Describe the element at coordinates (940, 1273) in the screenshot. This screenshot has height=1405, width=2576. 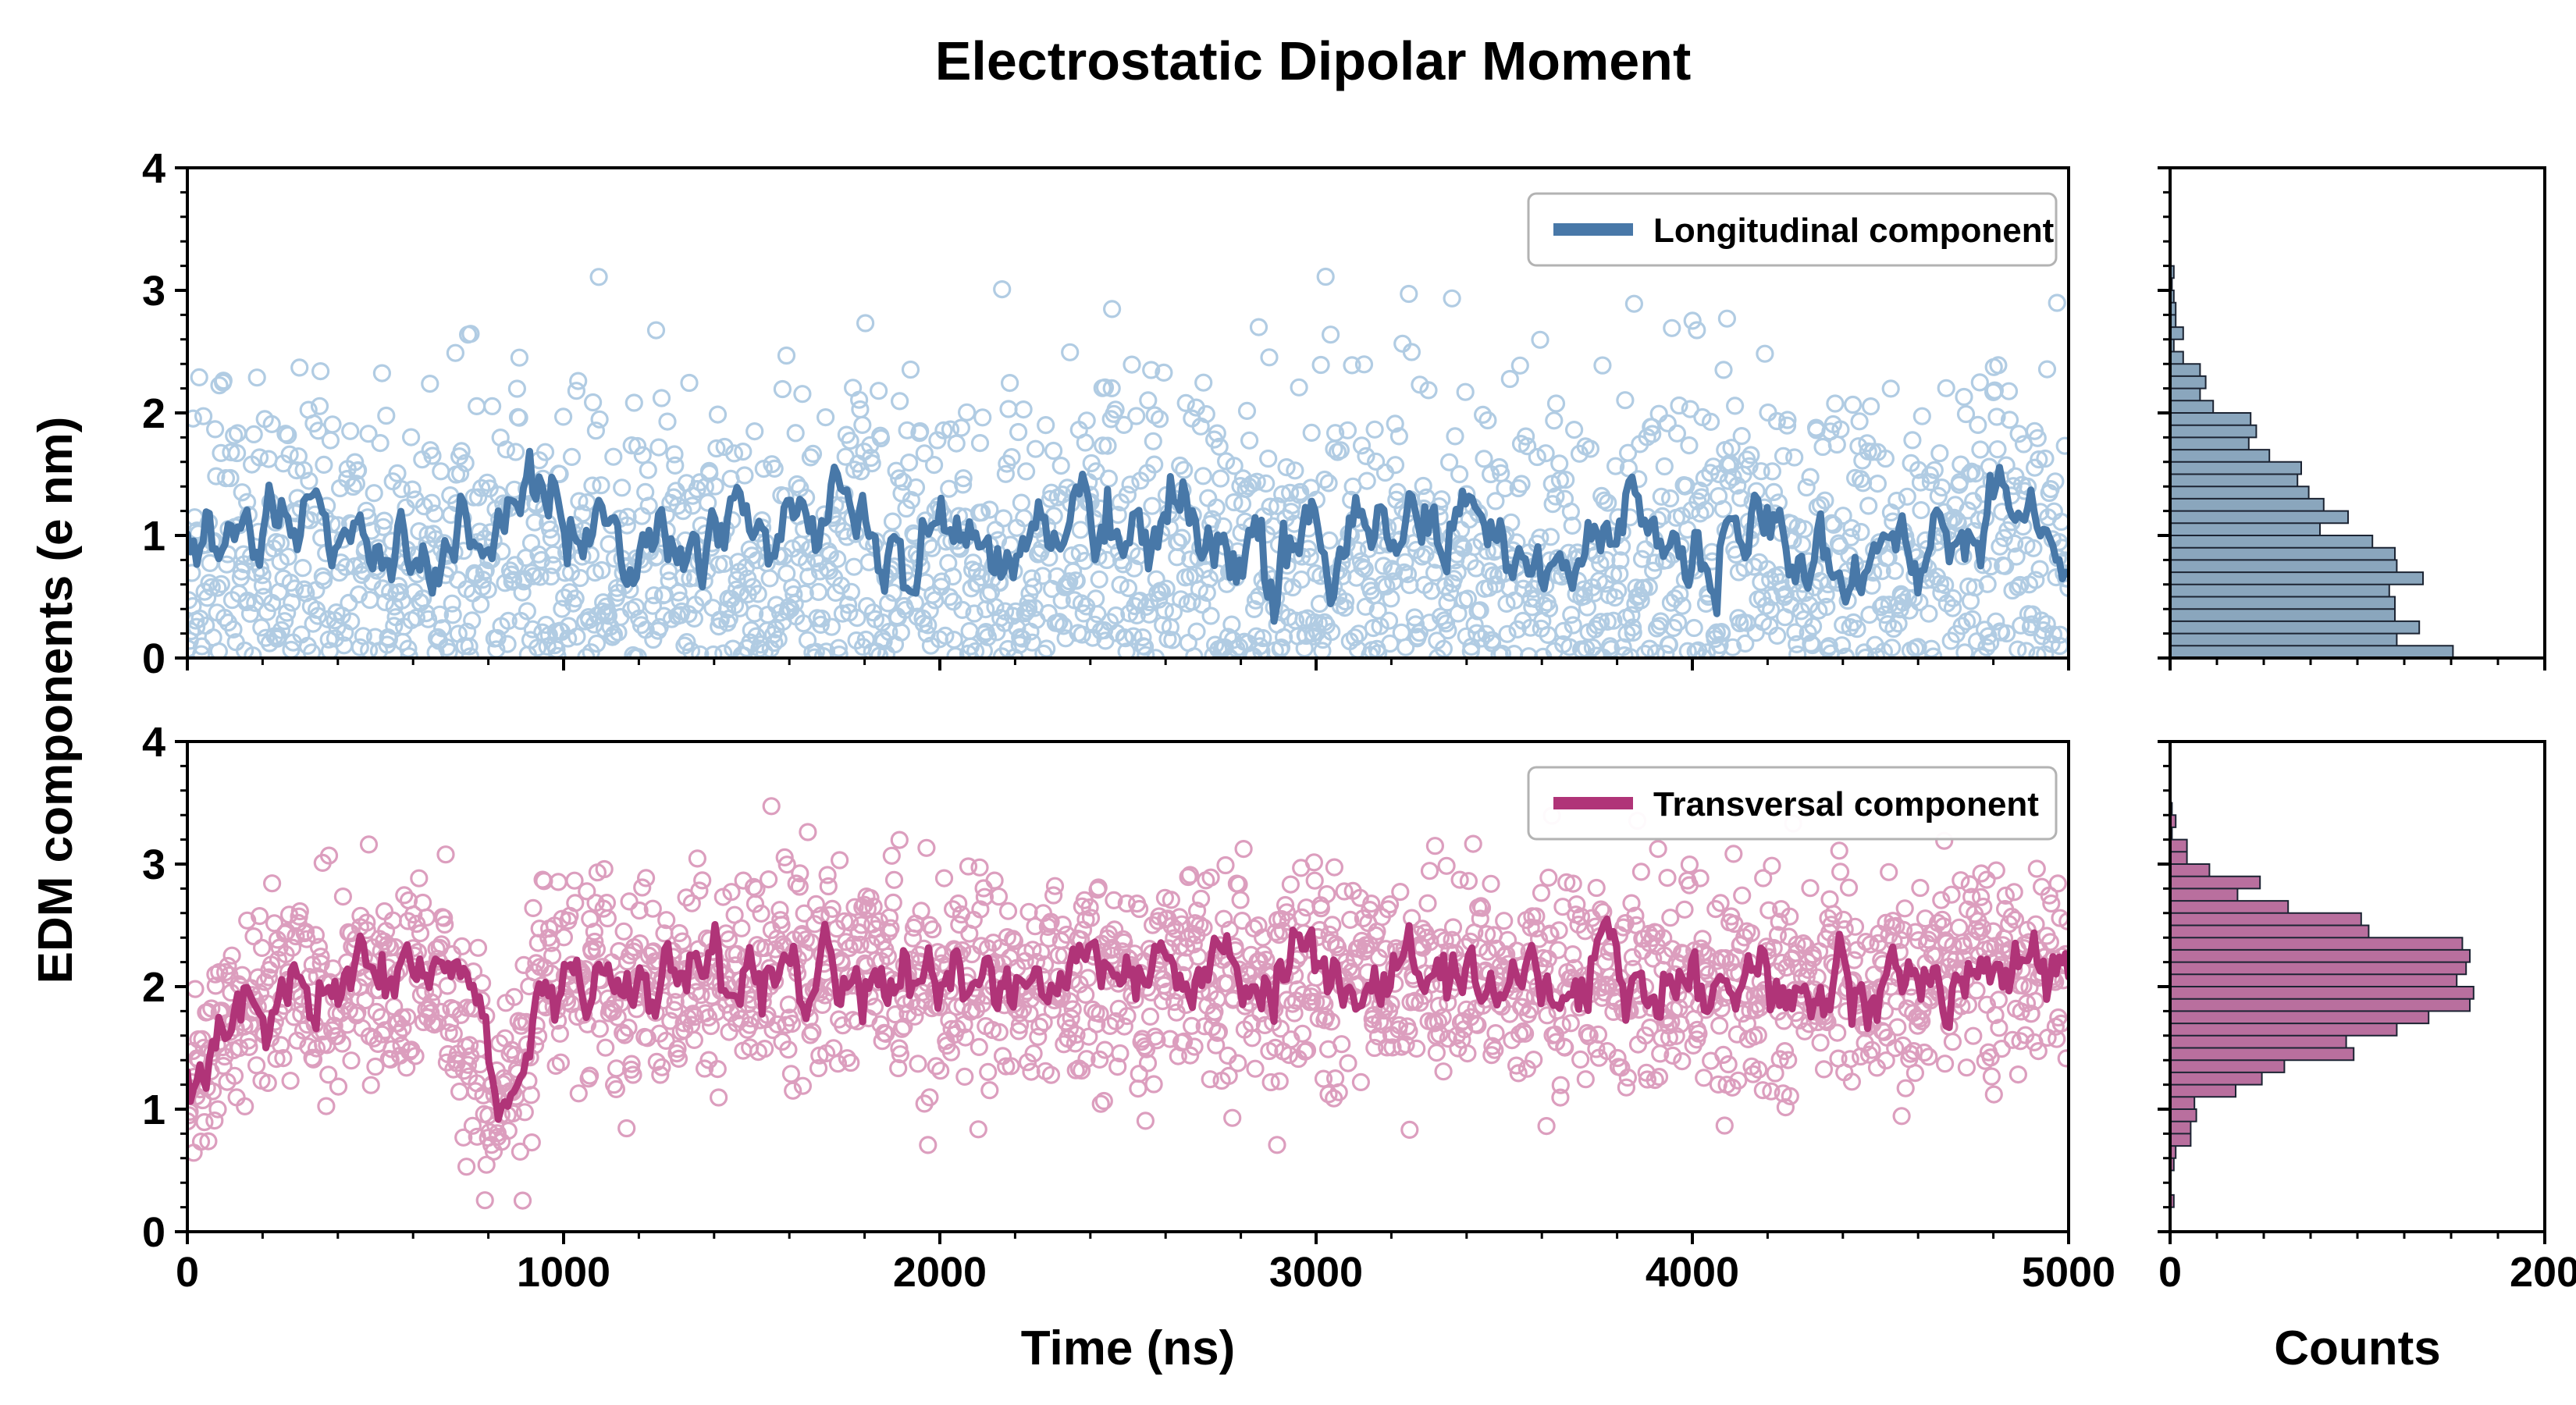
I see `tick-label: 2000` at that location.